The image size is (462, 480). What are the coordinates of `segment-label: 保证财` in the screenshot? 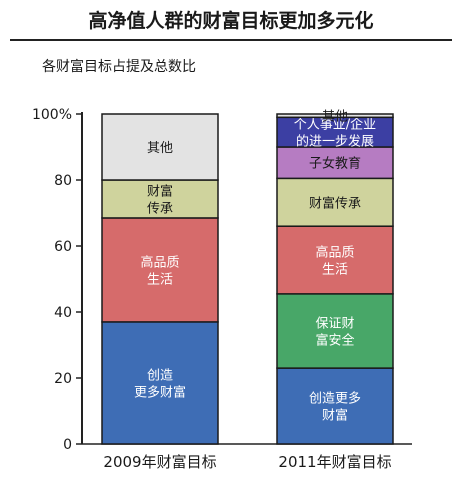 It's located at (334, 323).